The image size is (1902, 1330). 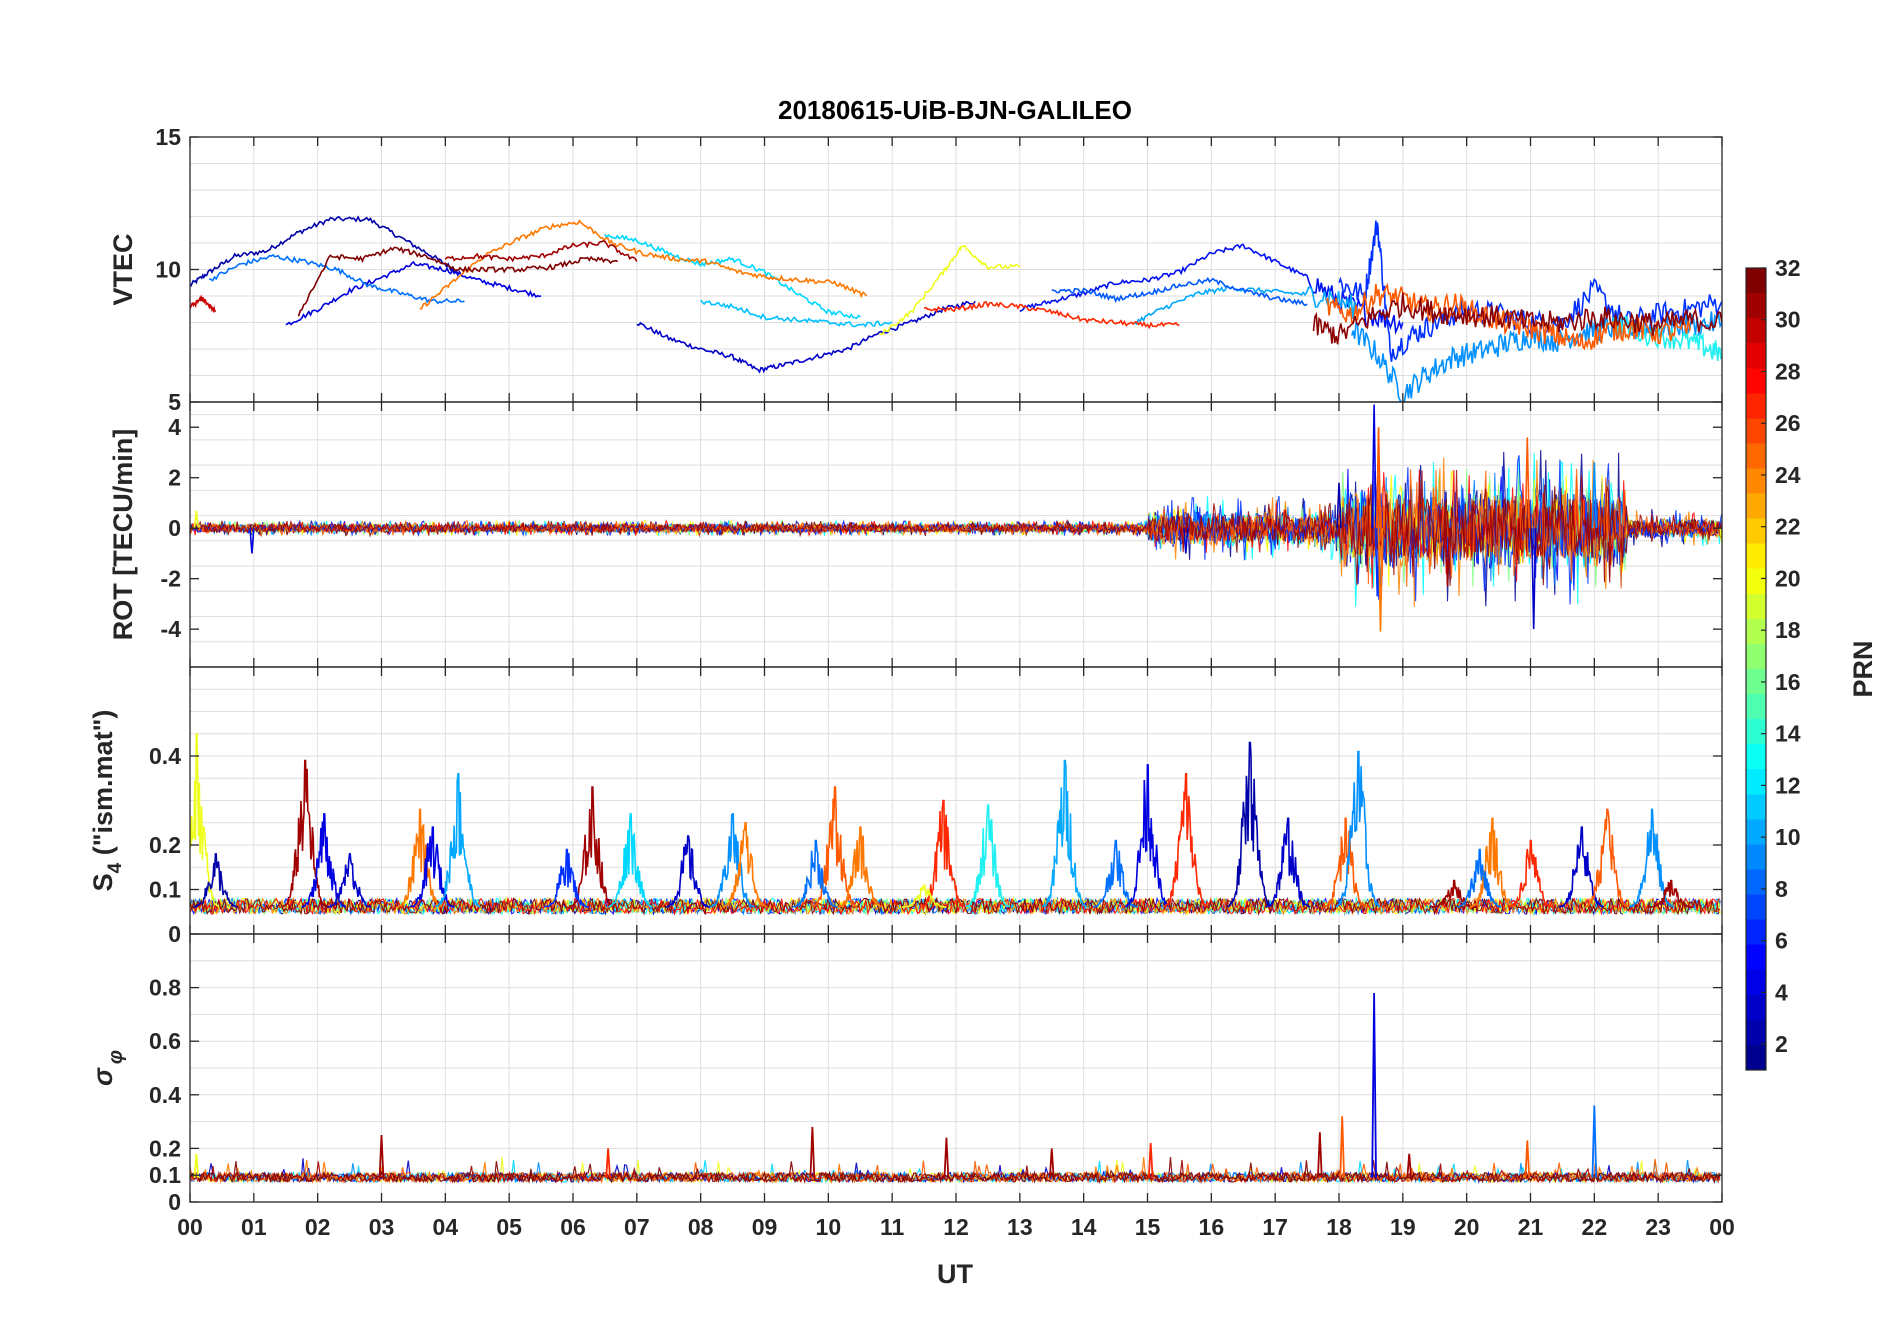 I want to click on plot-area-vtec, so click(x=956, y=308).